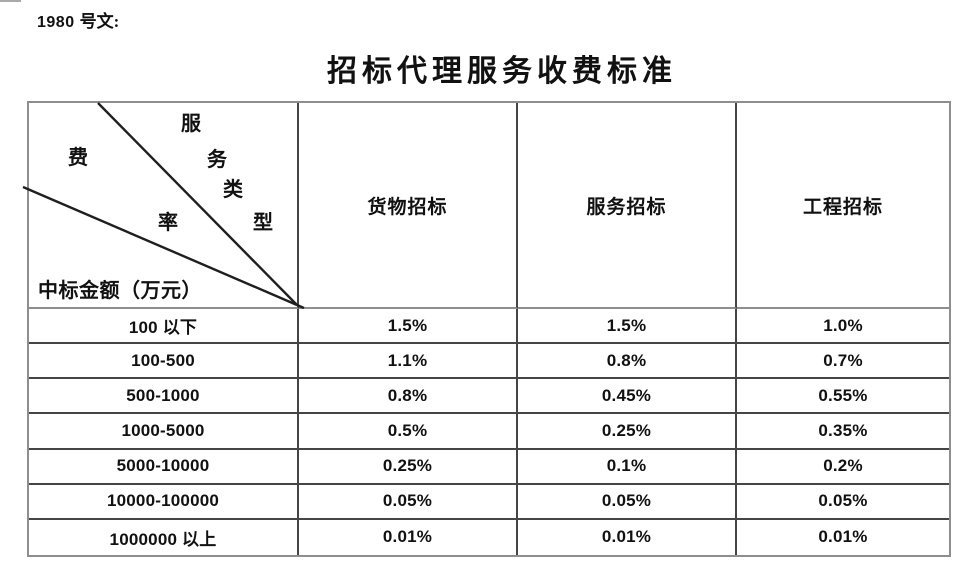  What do you see at coordinates (627, 397) in the screenshot?
I see `rate-cell: 0.45%` at bounding box center [627, 397].